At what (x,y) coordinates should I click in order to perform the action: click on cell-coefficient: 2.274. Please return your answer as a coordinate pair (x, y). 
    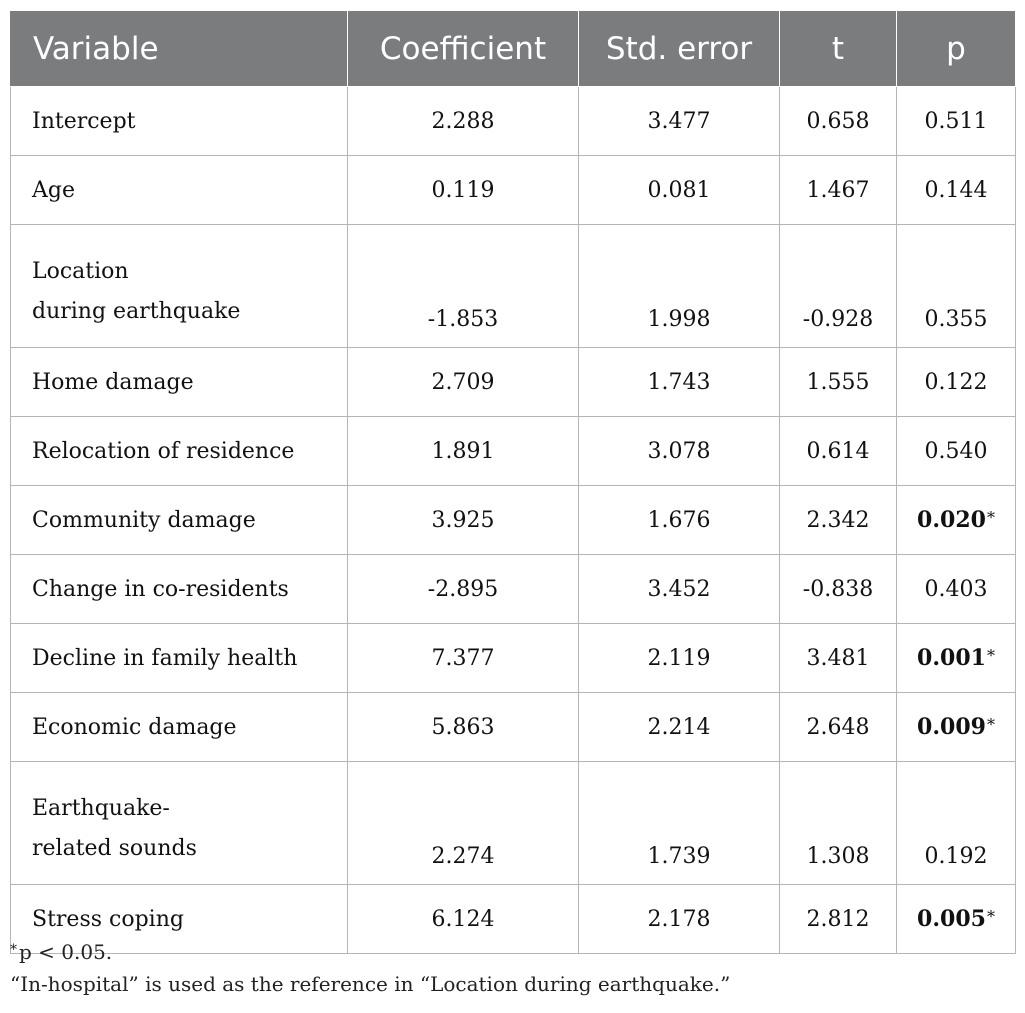
    Looking at the image, I should click on (463, 823).